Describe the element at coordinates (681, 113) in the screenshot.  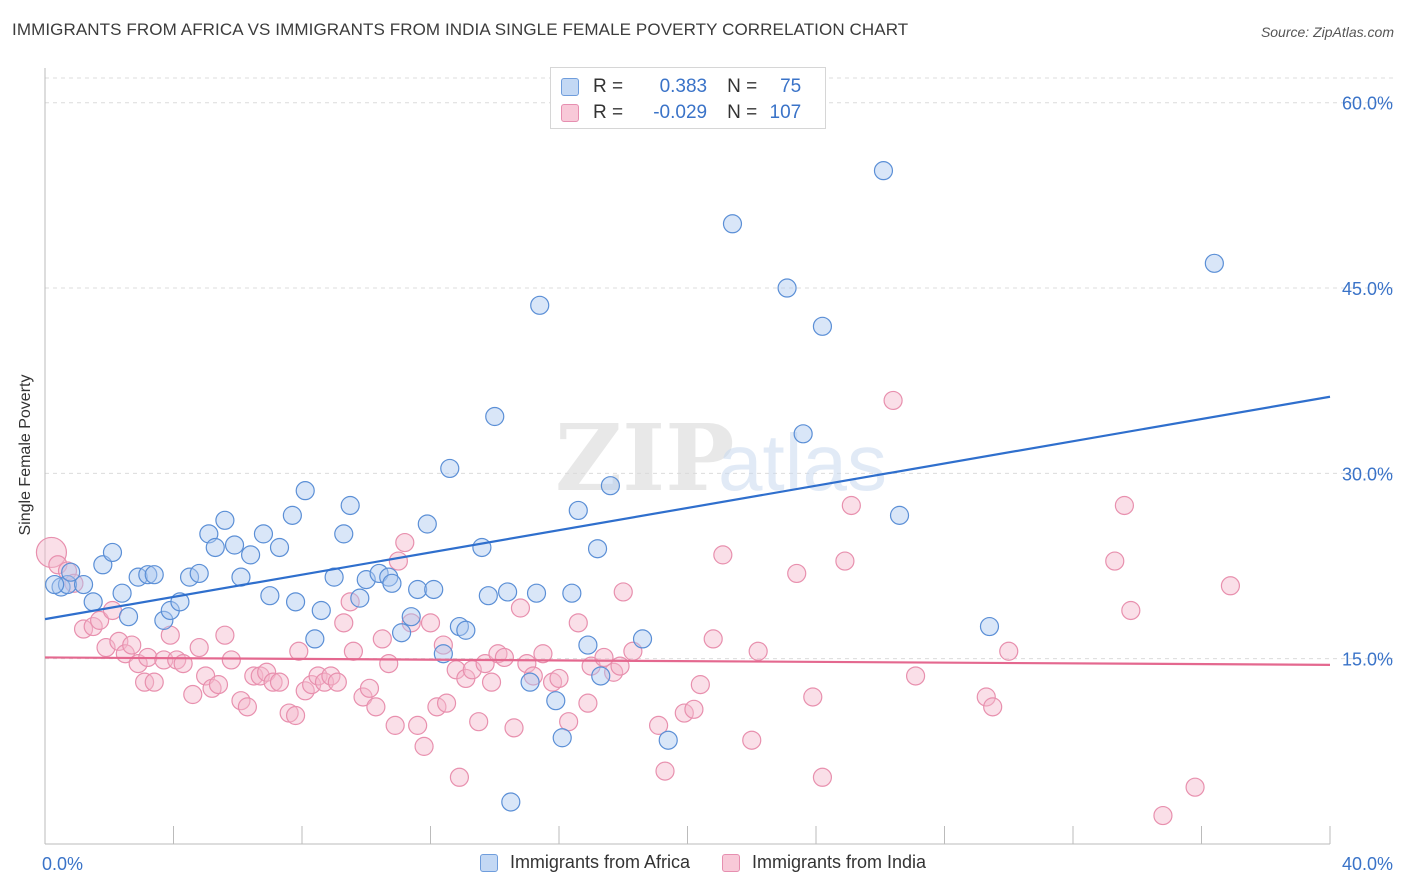
I see `legend-row-india: R = -0.029 N = 107` at that location.